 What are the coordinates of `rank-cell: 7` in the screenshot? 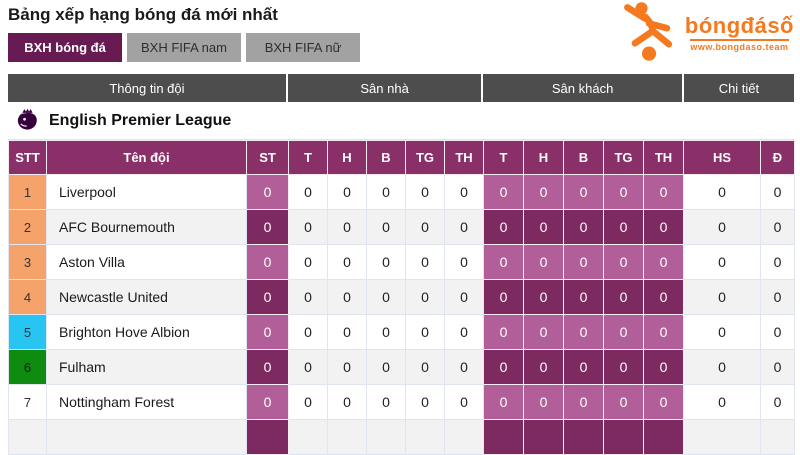 It's located at (27, 402).